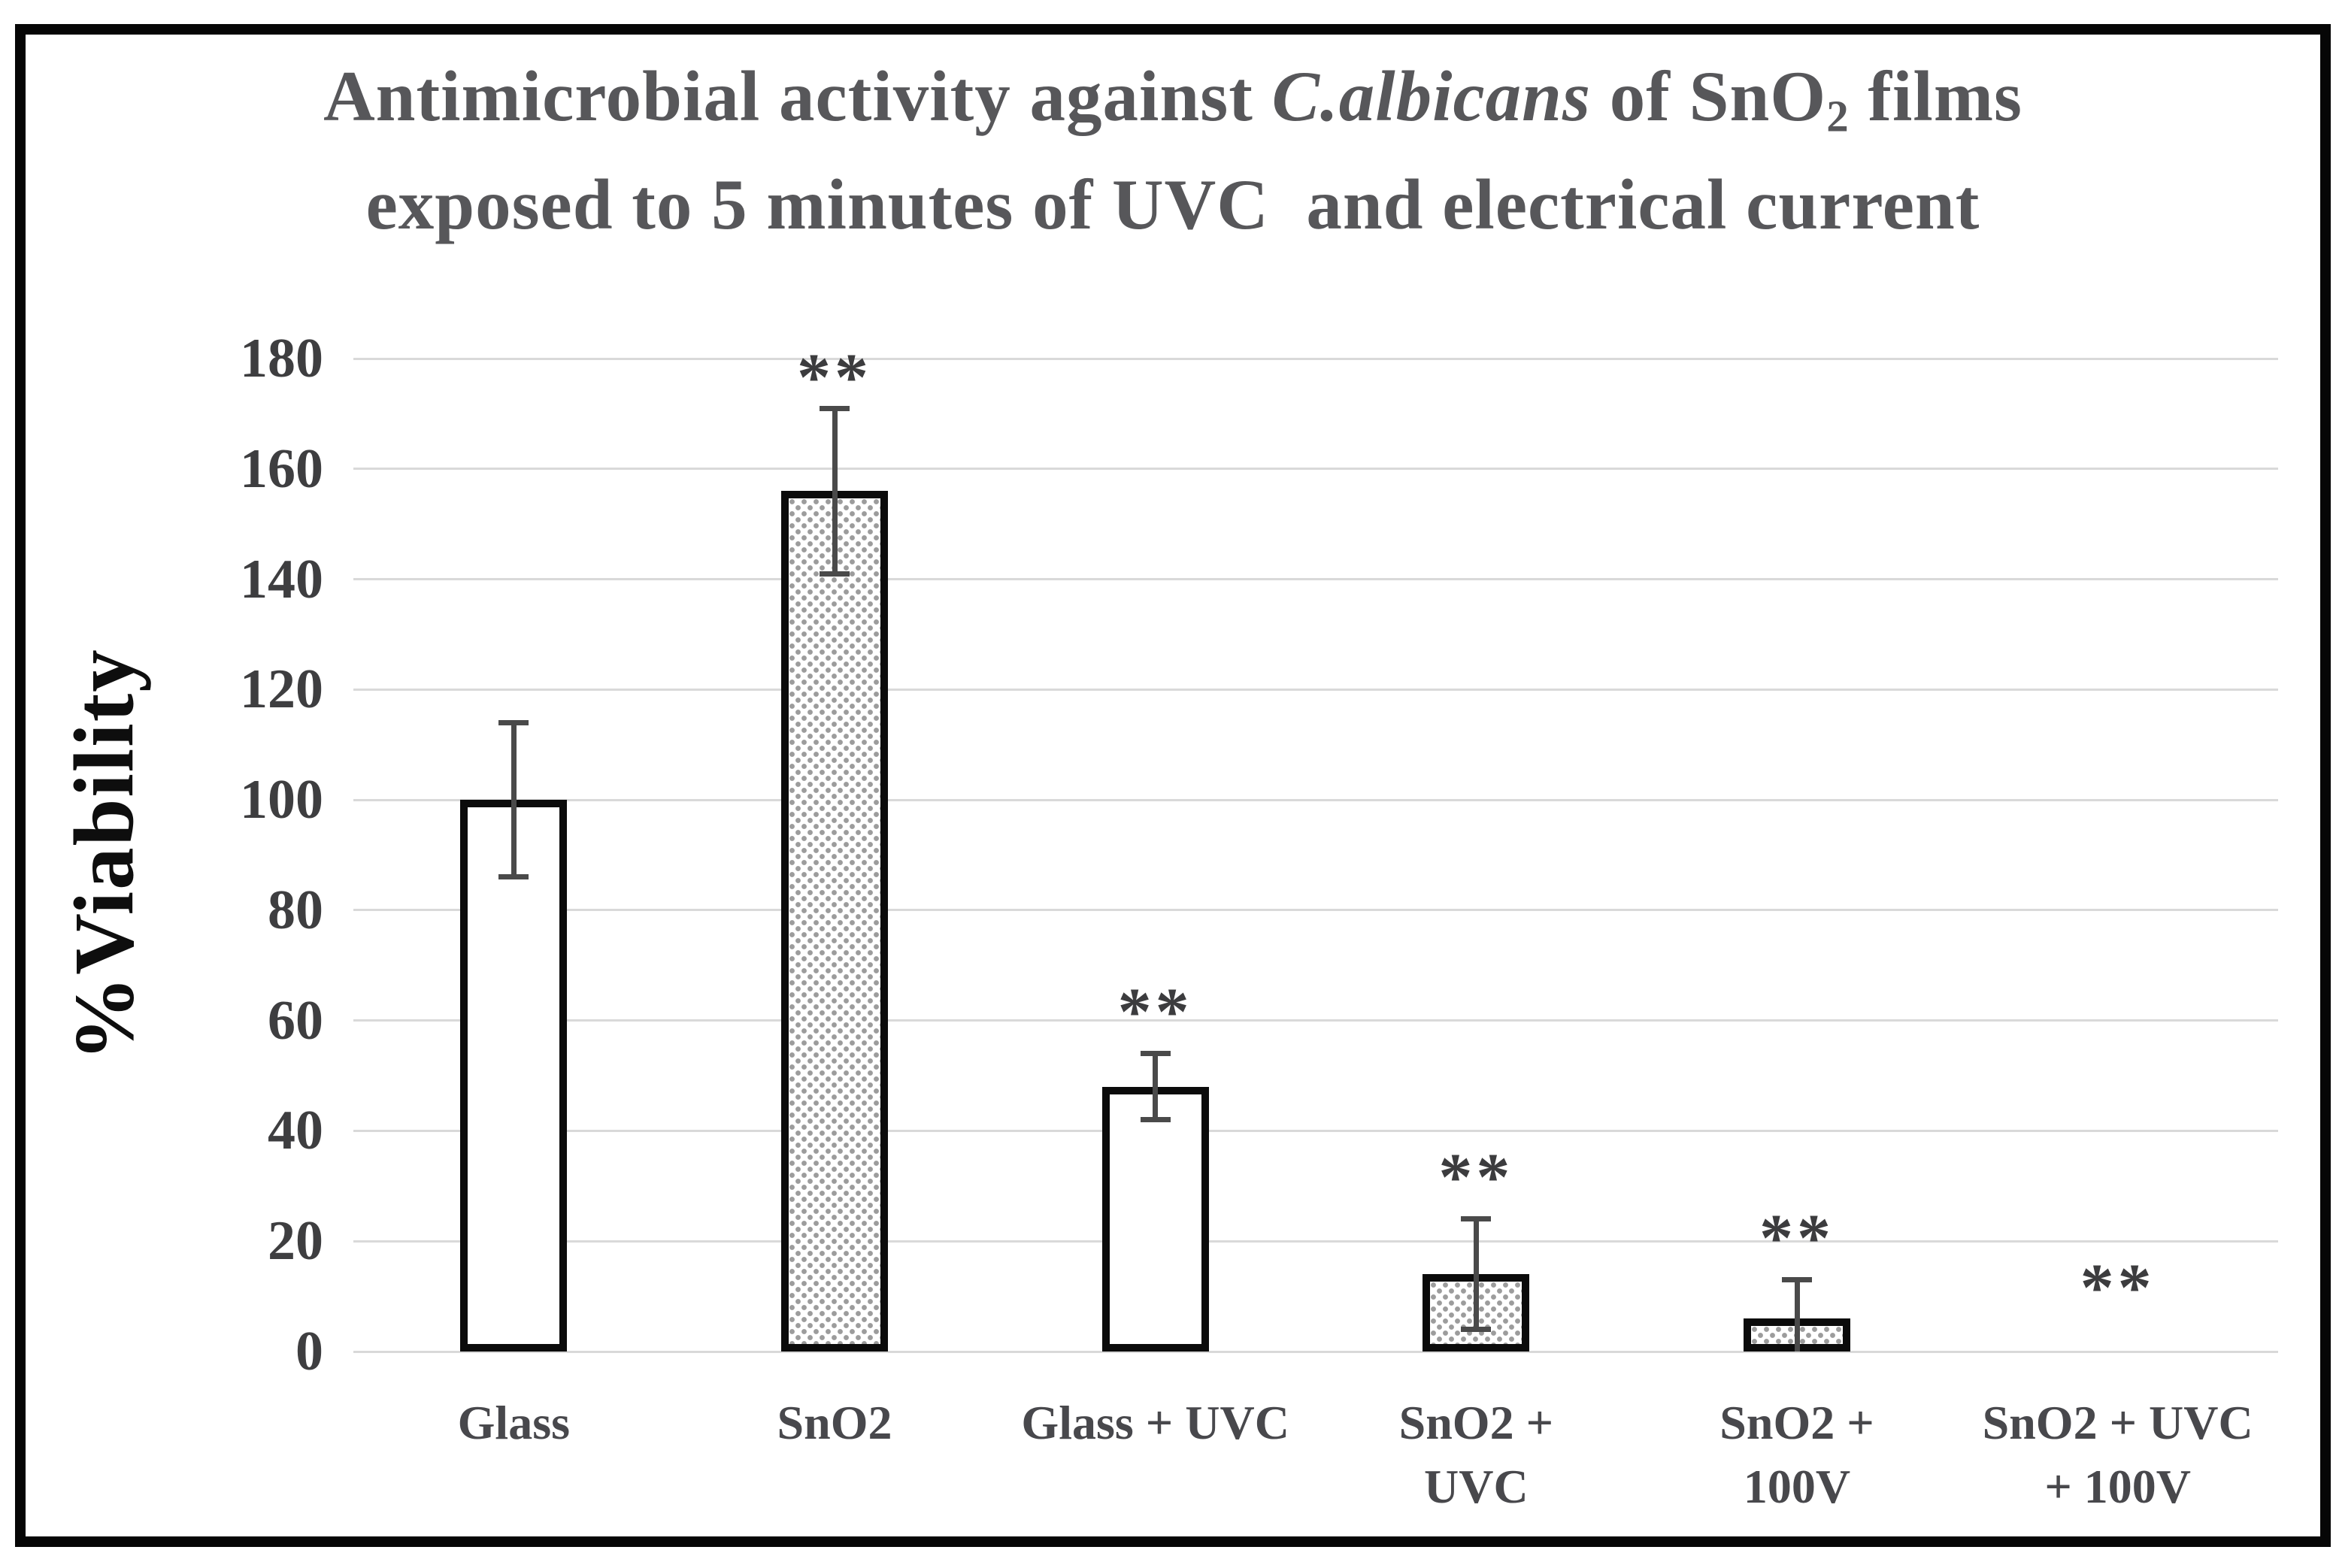 This screenshot has height=1568, width=2333. I want to click on x-label-glass: Glass, so click(513, 1422).